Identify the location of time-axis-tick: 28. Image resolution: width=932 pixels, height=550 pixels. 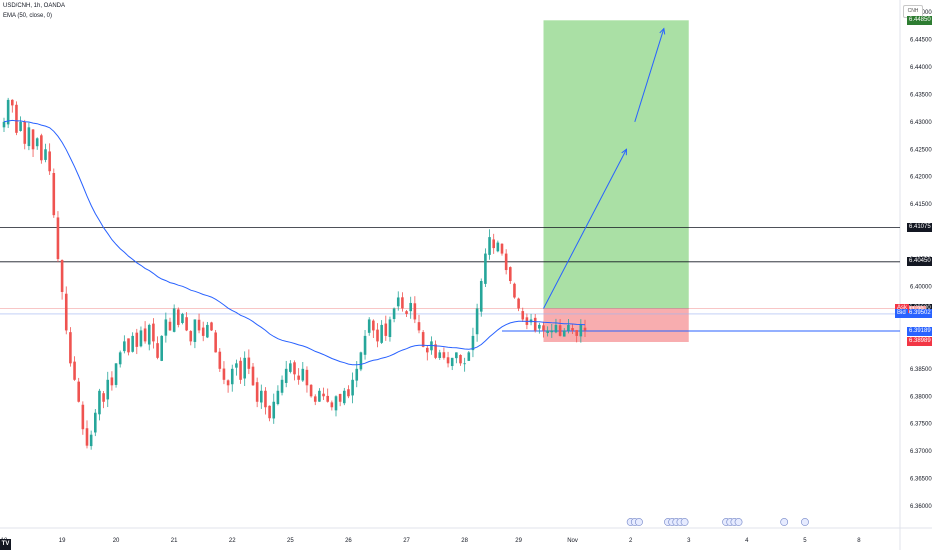
(464, 541).